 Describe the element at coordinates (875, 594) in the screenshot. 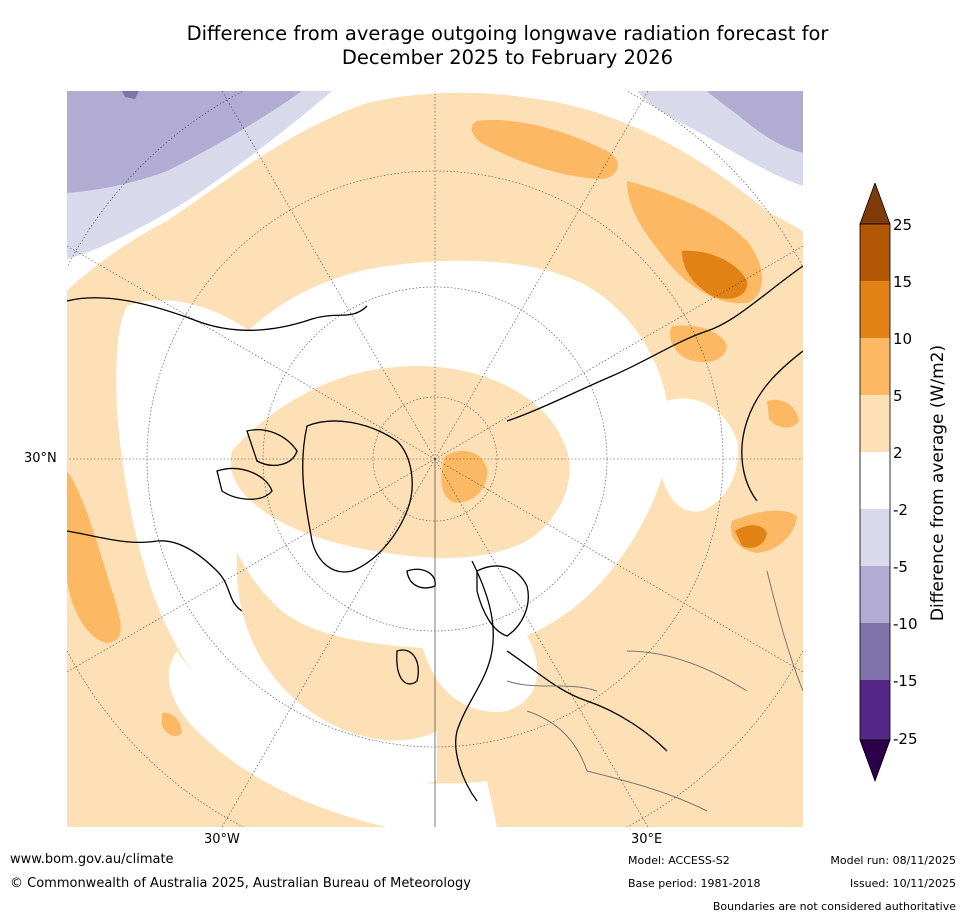

I see `colorbar-bin-m10-m5` at that location.